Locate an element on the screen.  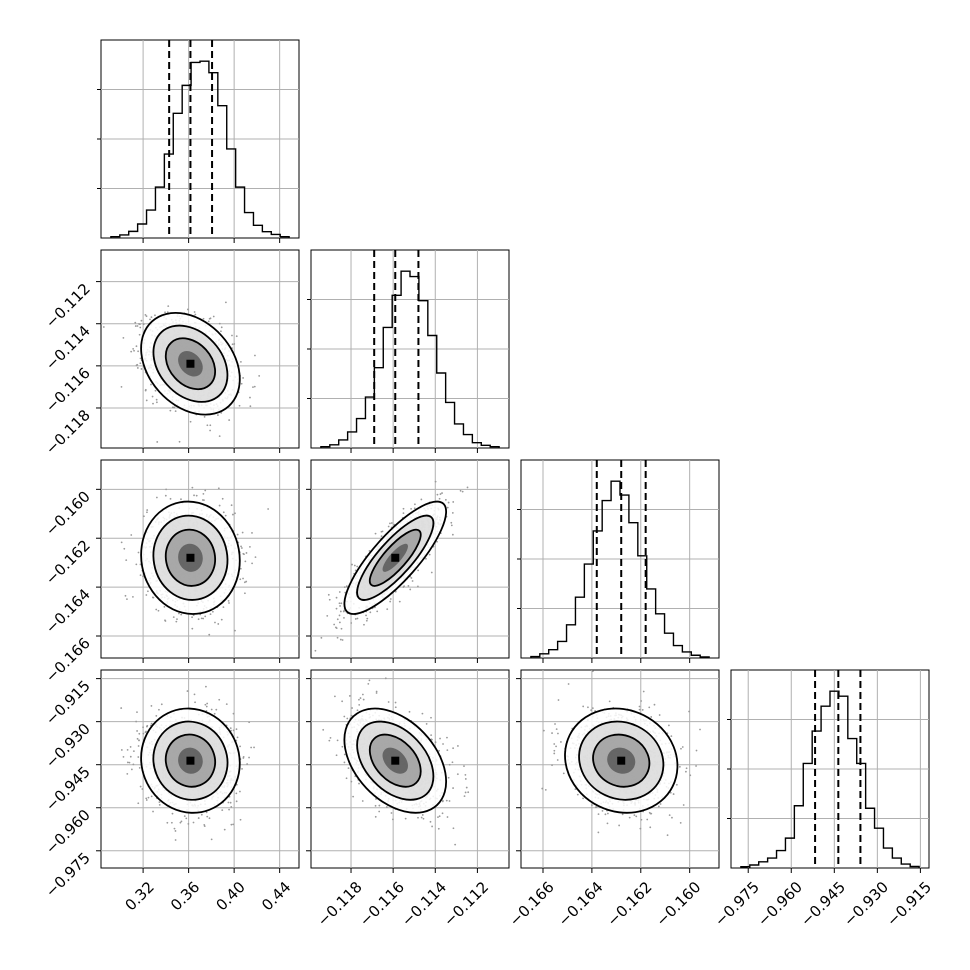
histogram-step is located at coordinates (200, 149).